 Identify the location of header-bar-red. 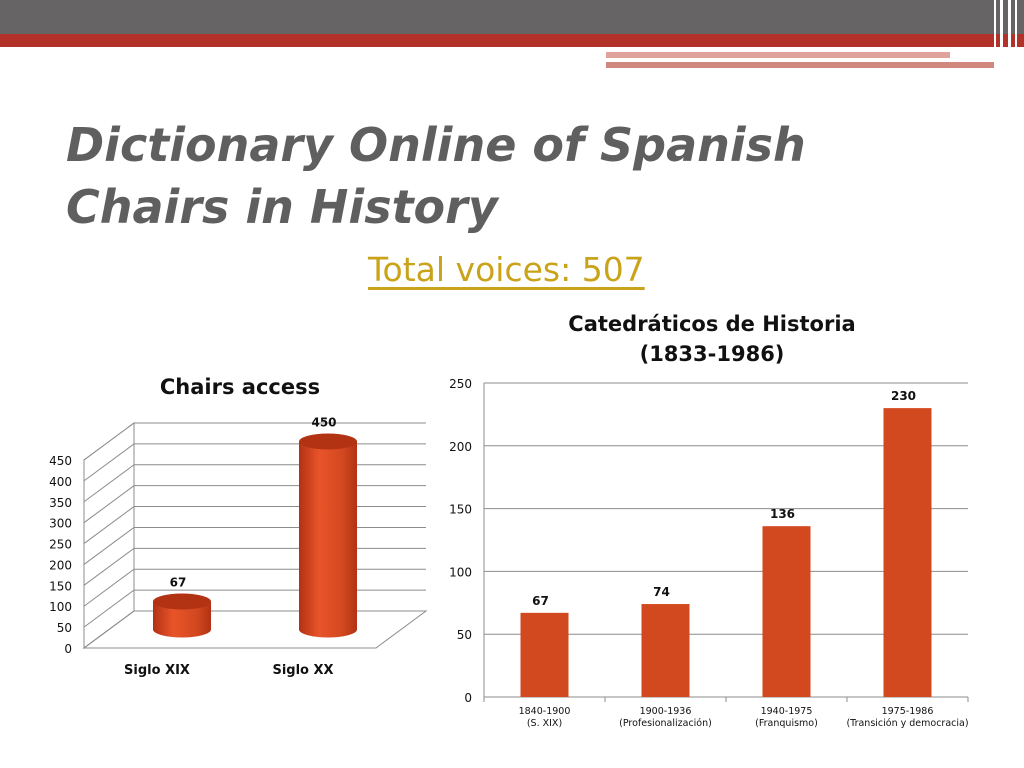
(512, 40).